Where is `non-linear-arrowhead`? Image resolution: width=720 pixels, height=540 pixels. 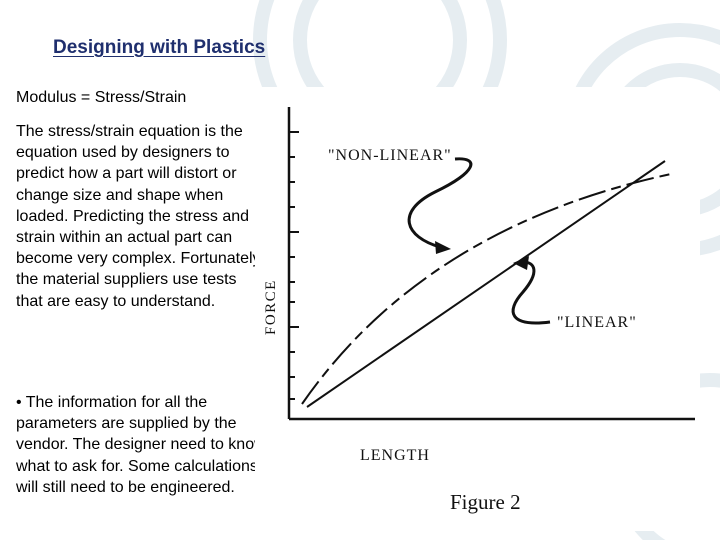
non-linear-arrowhead is located at coordinates (443, 247).